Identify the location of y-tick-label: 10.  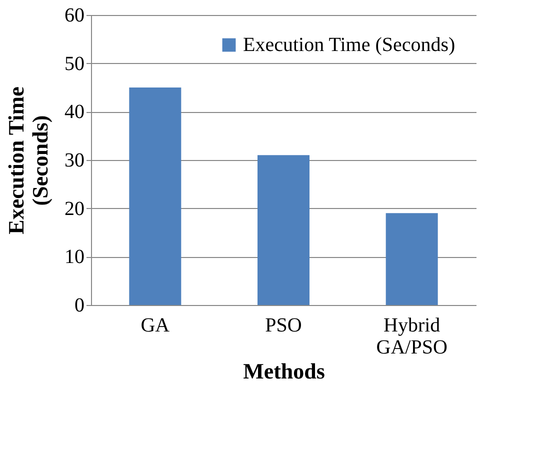
(74, 257).